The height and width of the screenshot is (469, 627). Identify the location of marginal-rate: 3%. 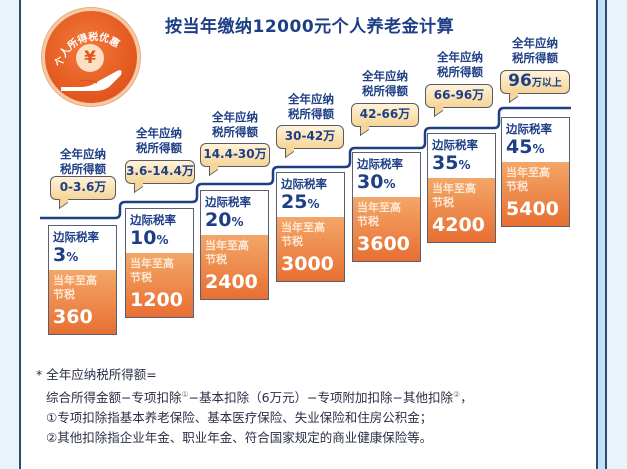
(66, 255).